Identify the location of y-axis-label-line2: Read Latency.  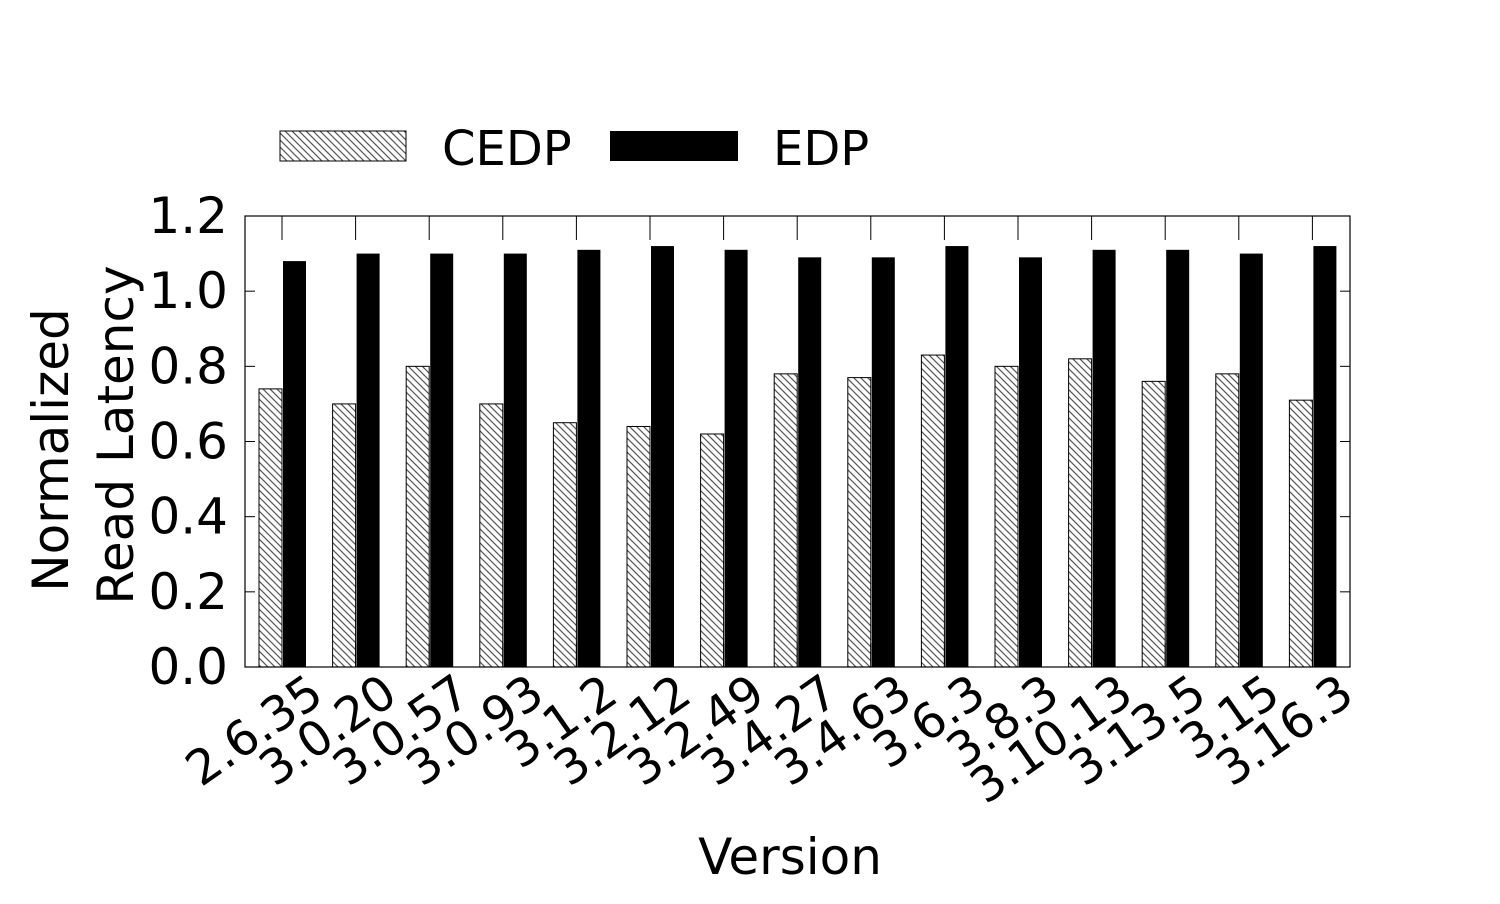
(116, 434).